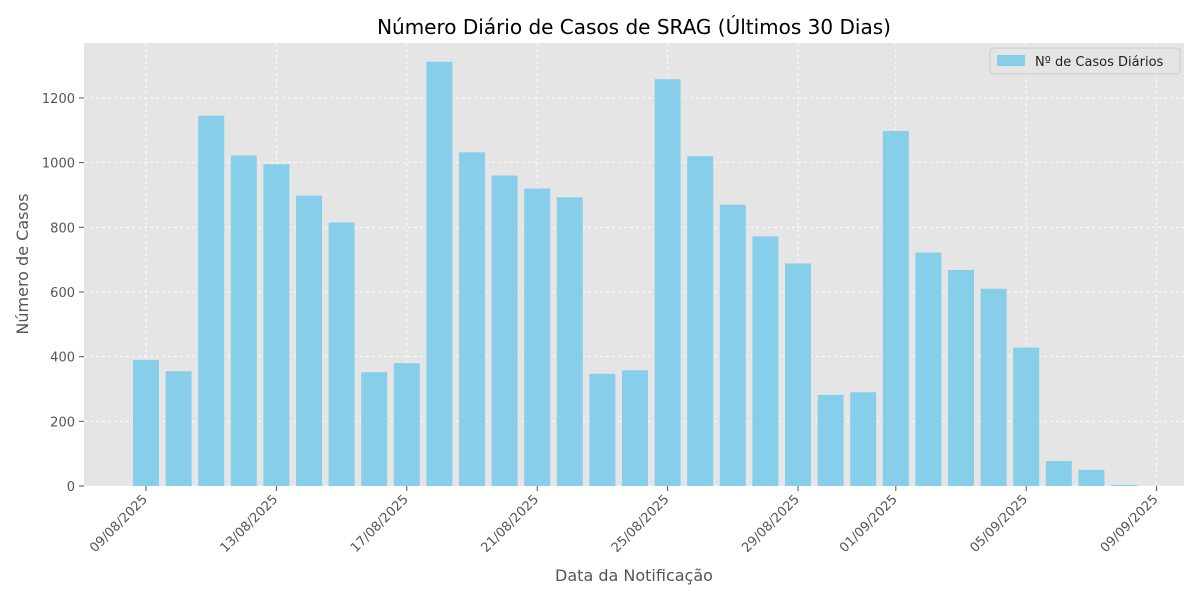  I want to click on x-tick-label: 21/08/2025, so click(510, 524).